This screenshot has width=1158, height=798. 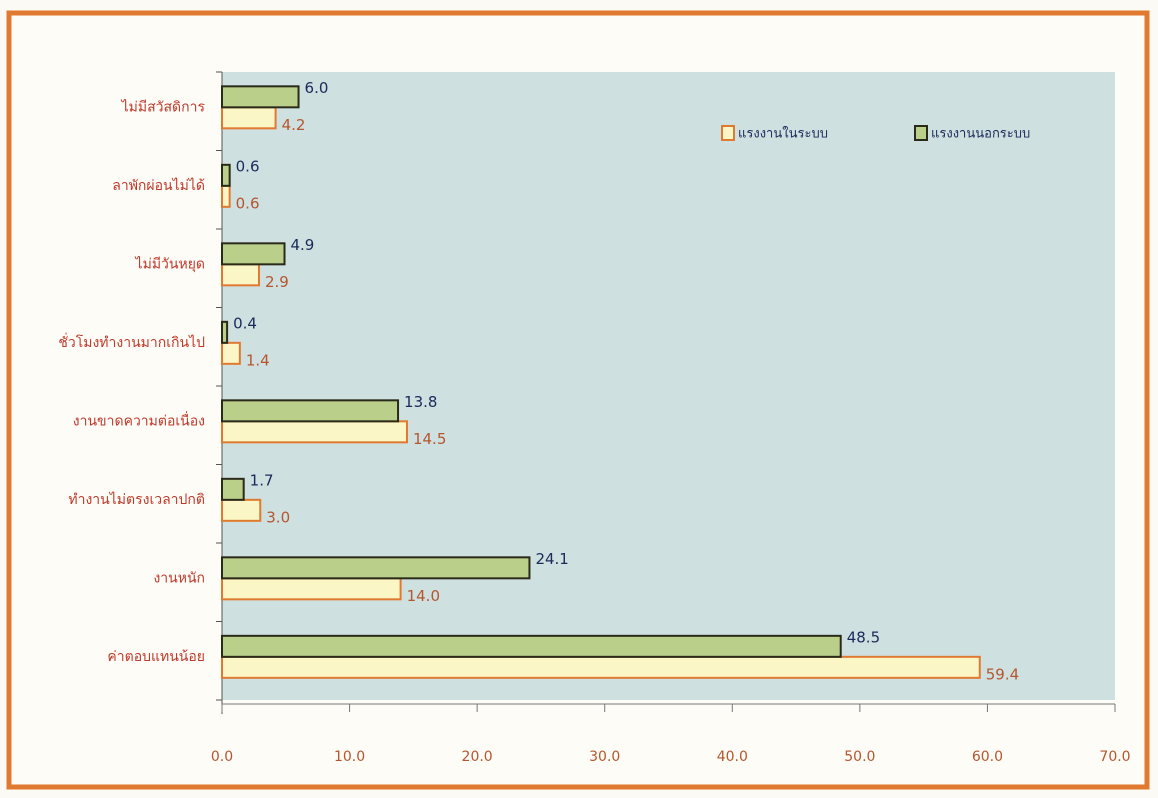 What do you see at coordinates (980, 134) in the screenshot?
I see `legend-label: แรงงานนอกระบบ` at bounding box center [980, 134].